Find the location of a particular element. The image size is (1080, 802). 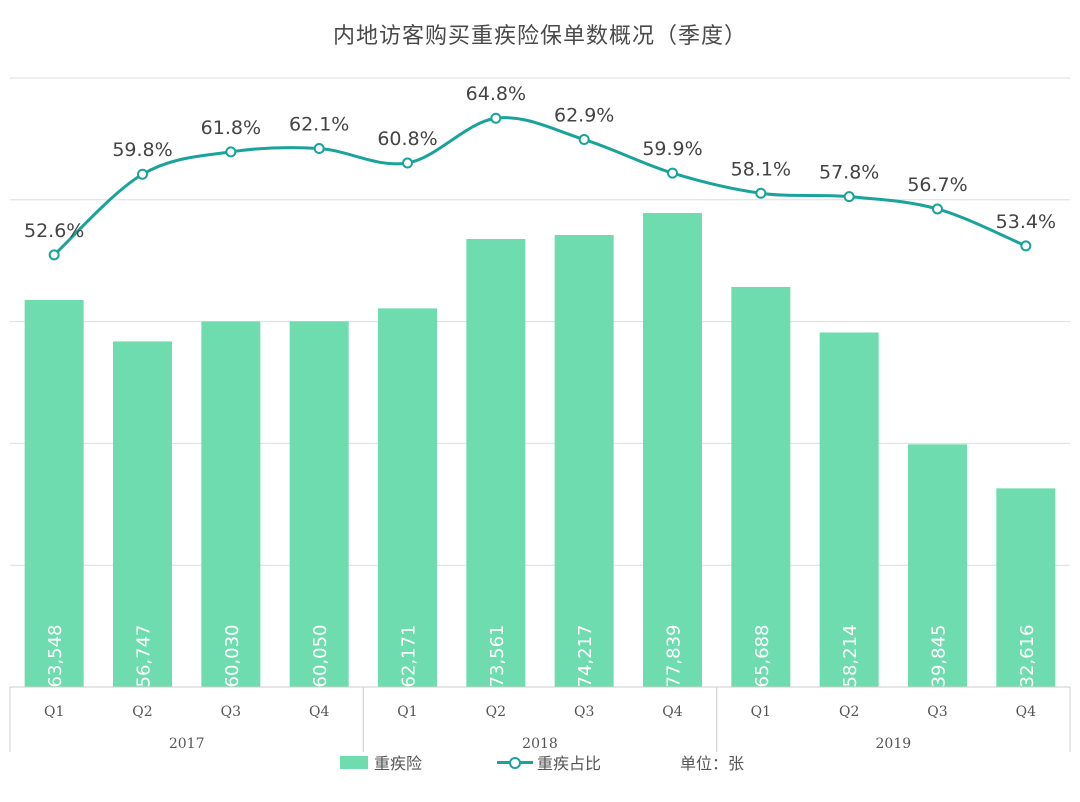

legend-bar-label: 重疾险 is located at coordinates (398, 763).